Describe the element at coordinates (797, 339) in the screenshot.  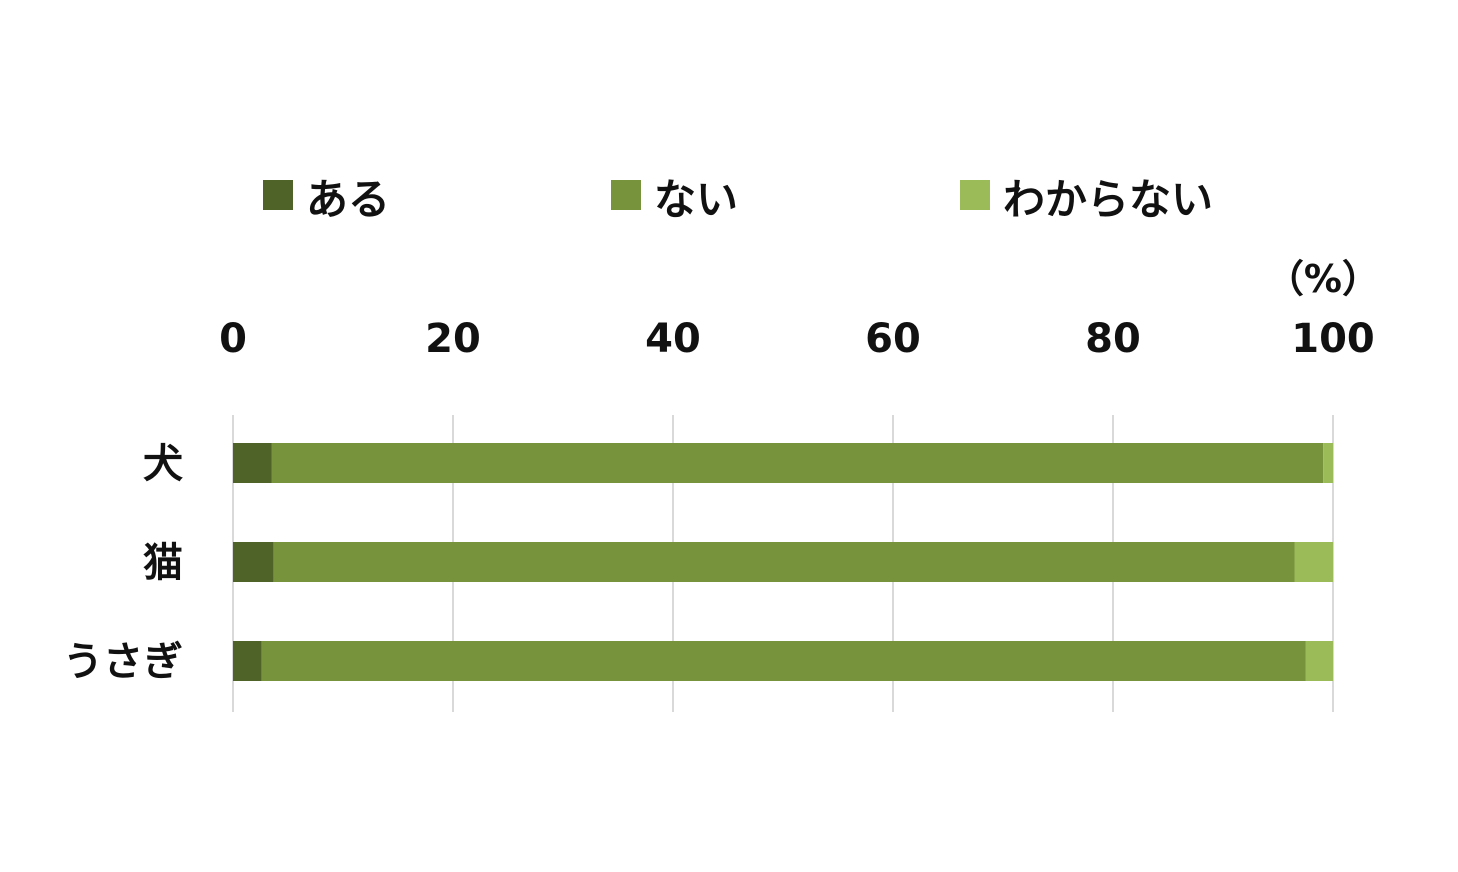
I see `x-axis-ticks: 0 20 40 60 80 100` at that location.